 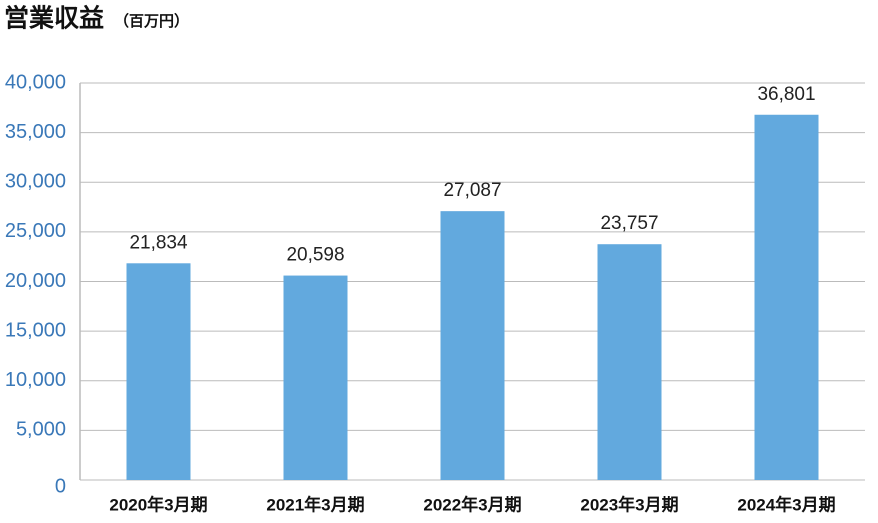 What do you see at coordinates (158, 242) in the screenshot?
I see `value-label: 21,834` at bounding box center [158, 242].